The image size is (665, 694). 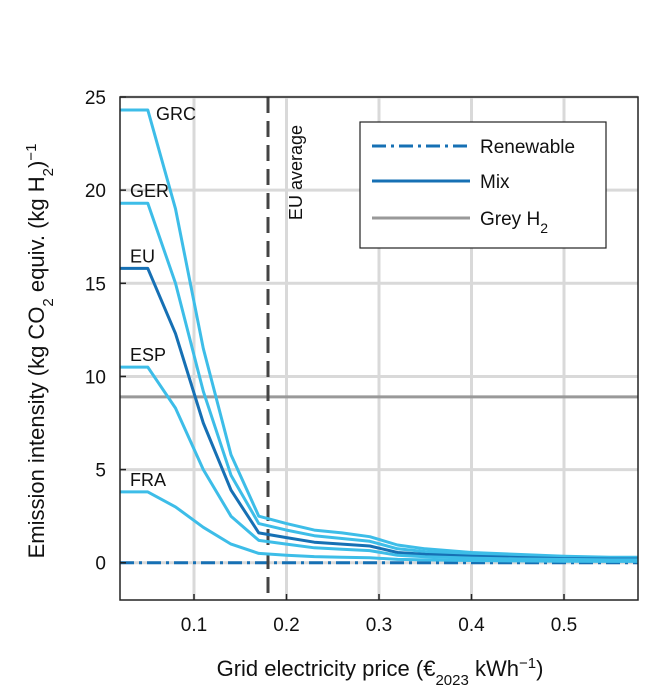 I want to click on legend-box, so click(x=483, y=185).